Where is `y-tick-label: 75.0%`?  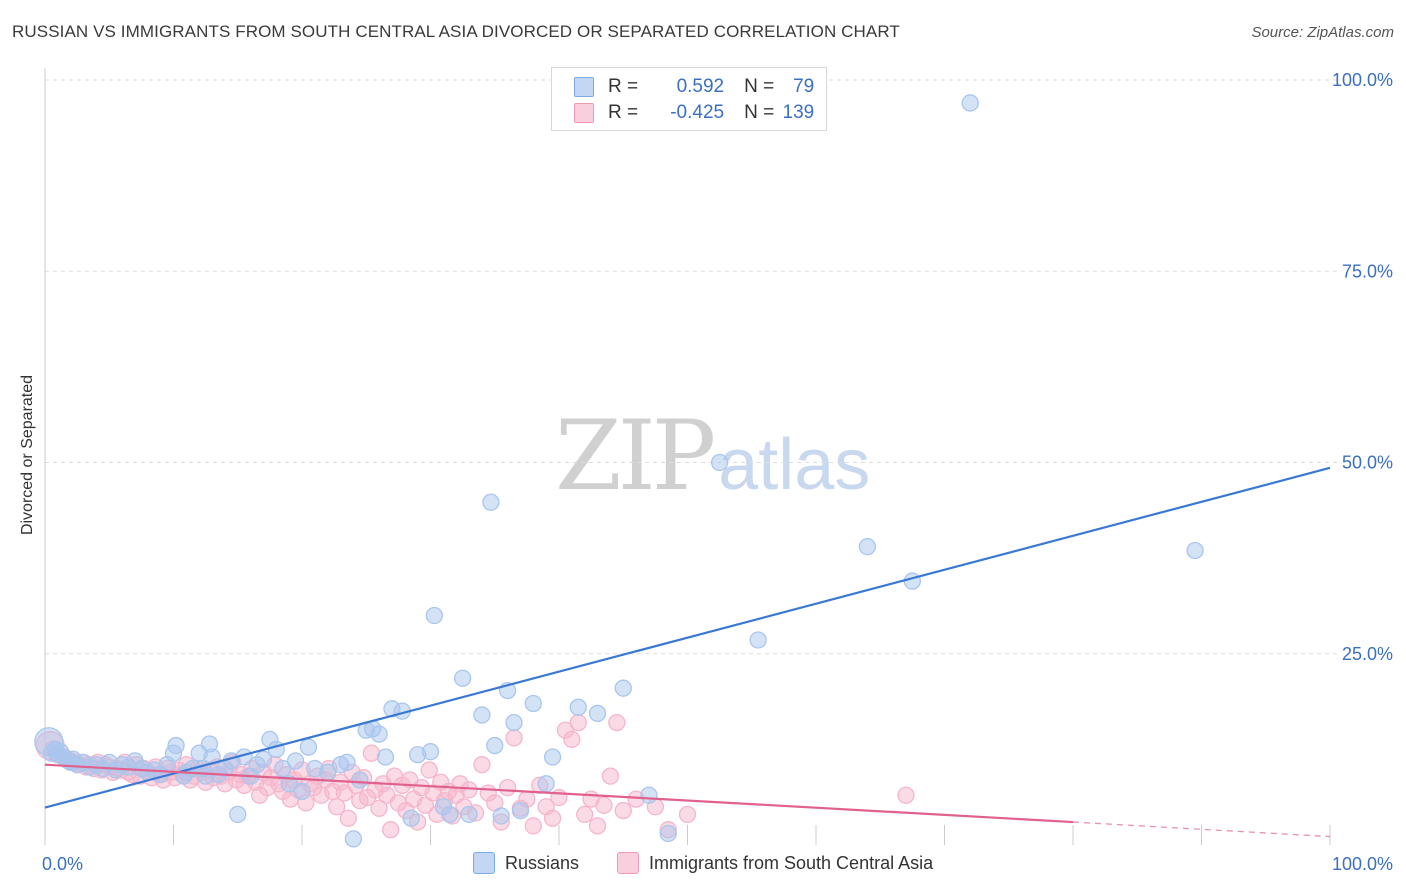 y-tick-label: 75.0% is located at coordinates (1367, 271).